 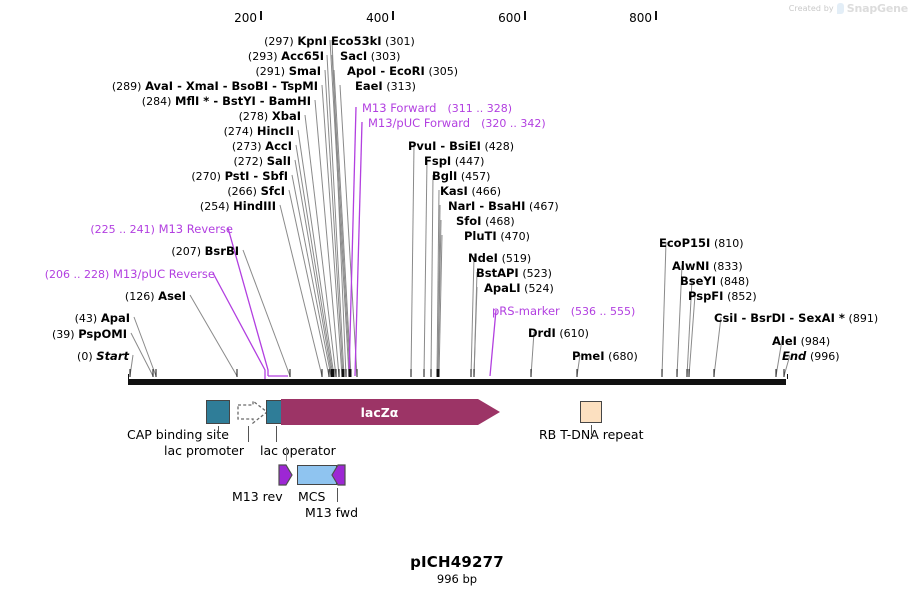 What do you see at coordinates (877, 8) in the screenshot?
I see `watermark-brand: SnapGene` at bounding box center [877, 8].